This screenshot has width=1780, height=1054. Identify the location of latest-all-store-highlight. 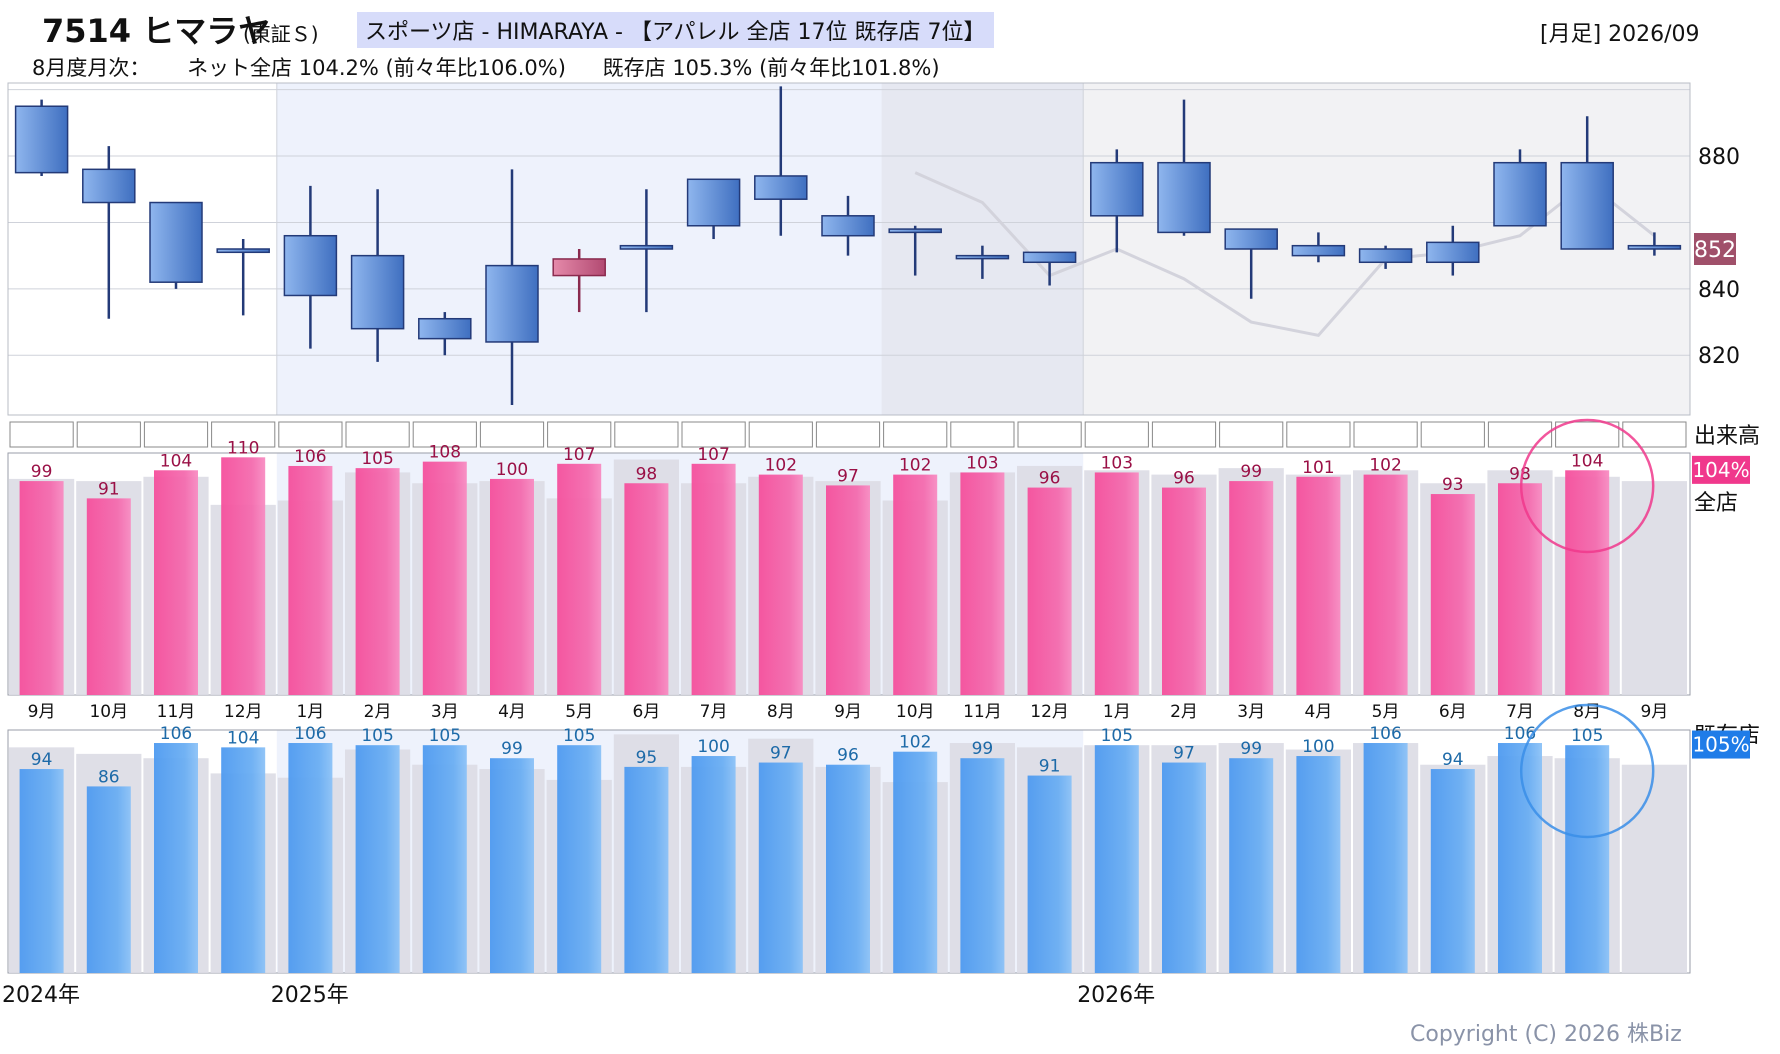
(1587, 486).